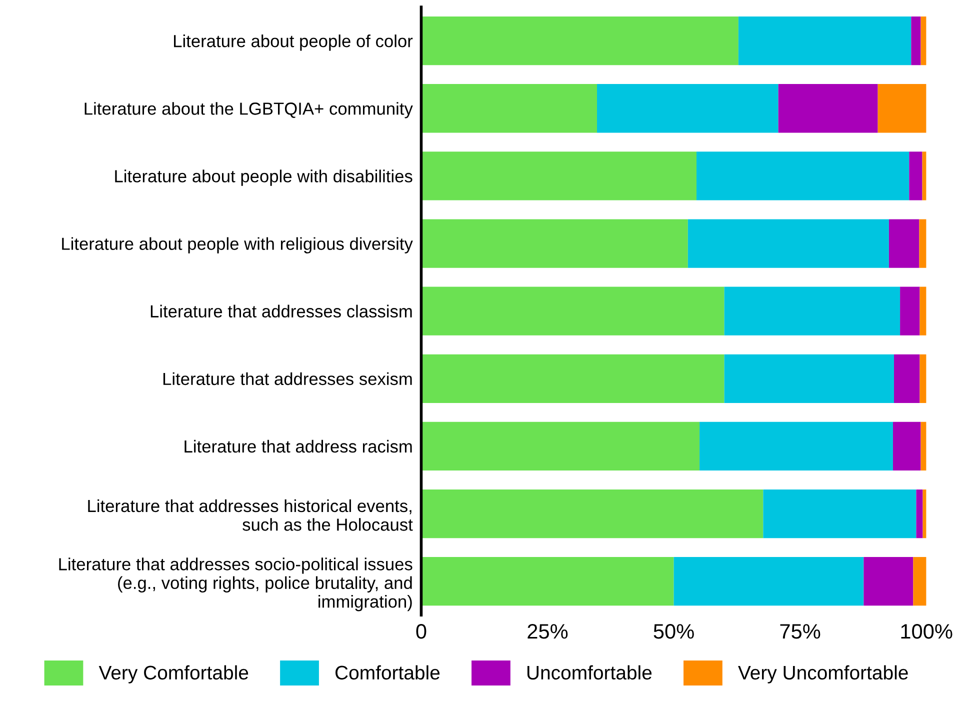 This screenshot has width=953, height=703. Describe the element at coordinates (173, 674) in the screenshot. I see `legend-label: Very Comfortable` at that location.